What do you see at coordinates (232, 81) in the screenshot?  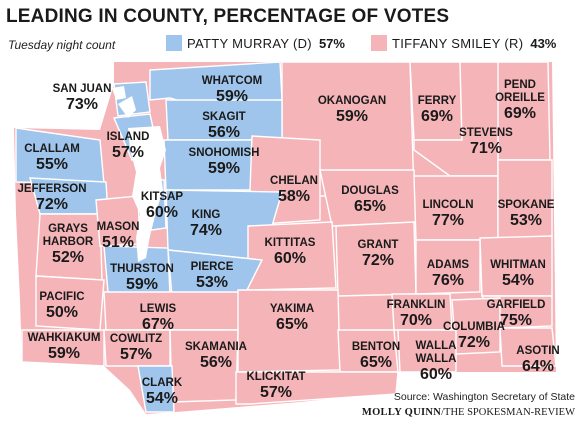 I see `county-name-whatcom: WHATCOM` at bounding box center [232, 81].